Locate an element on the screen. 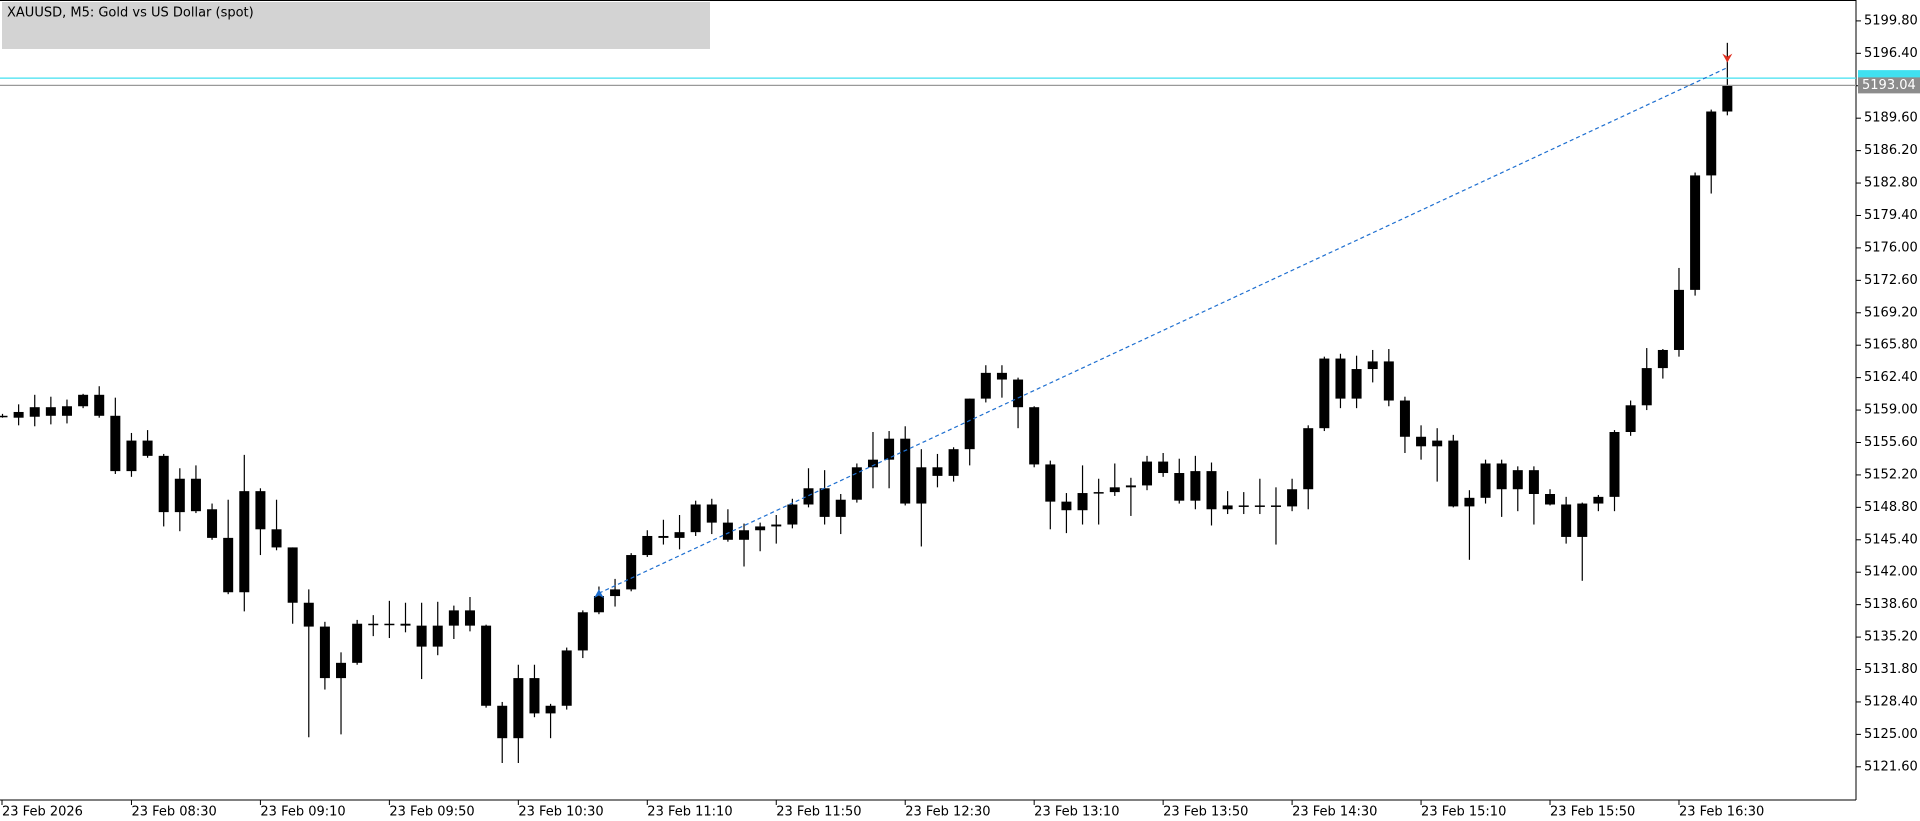 The height and width of the screenshot is (821, 1920). x-tick-label: 23 Feb 11:50 is located at coordinates (818, 812).